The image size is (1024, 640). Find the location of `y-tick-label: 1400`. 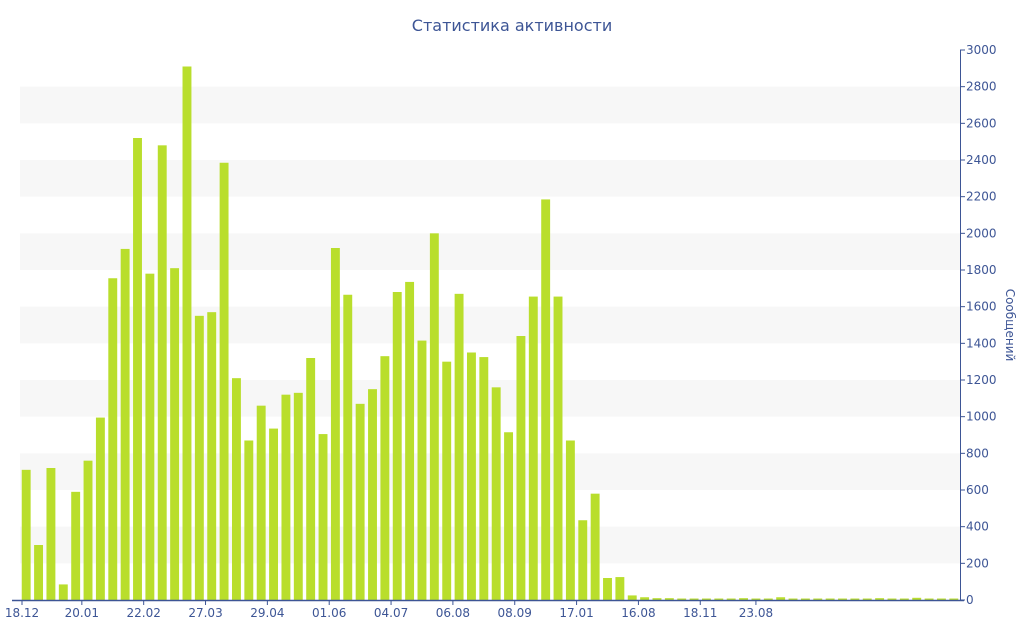

y-tick-label: 1400 is located at coordinates (981, 343).